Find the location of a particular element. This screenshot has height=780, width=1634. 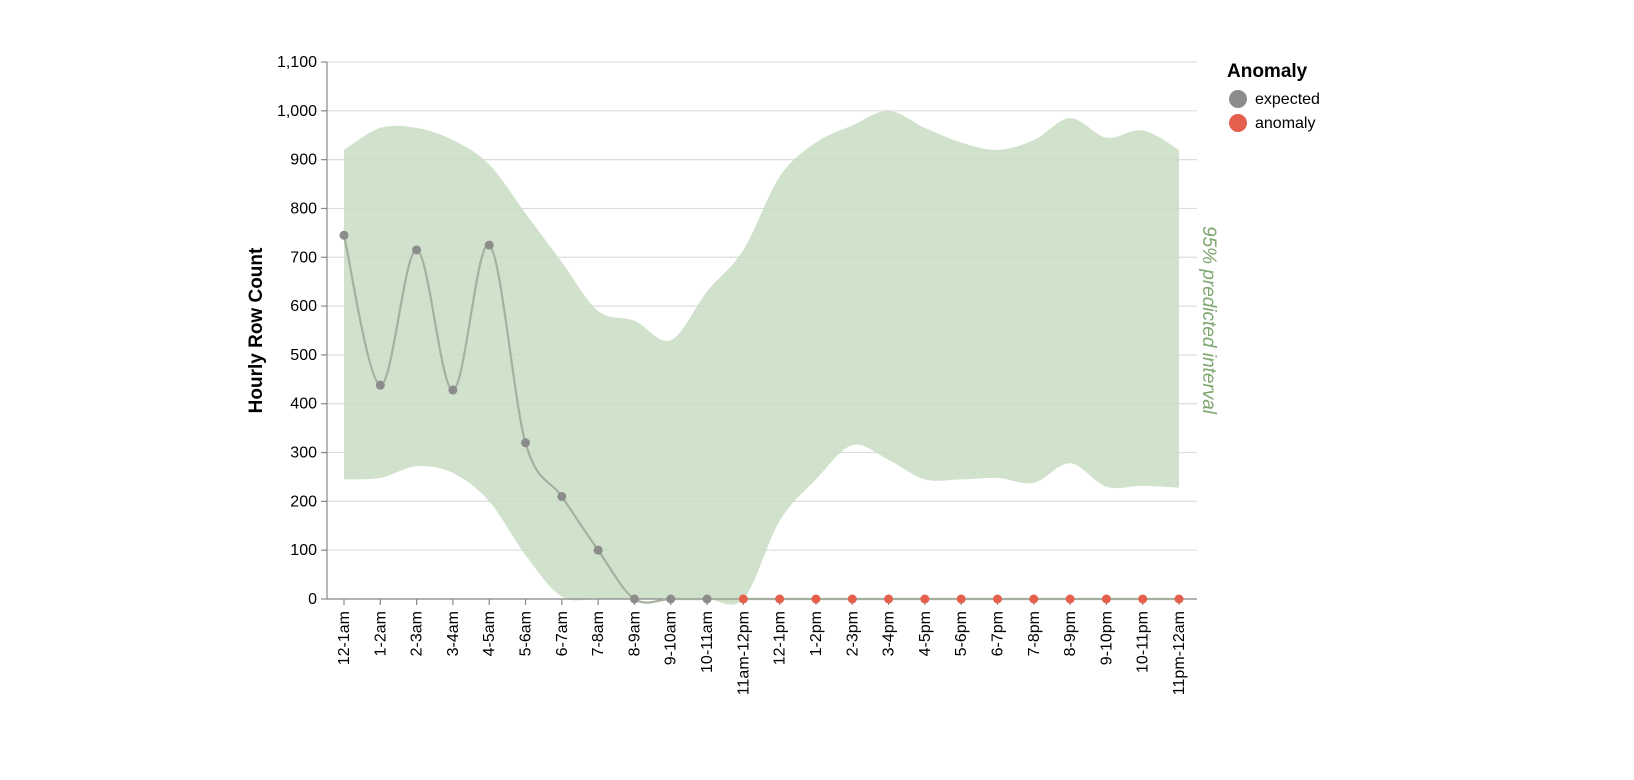

x-tick-label: 1-2am is located at coordinates (380, 633).